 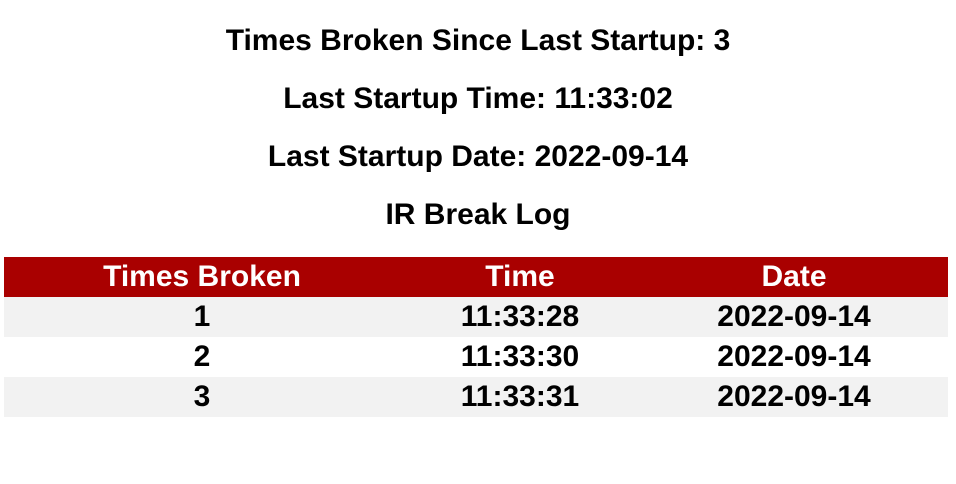 What do you see at coordinates (202, 317) in the screenshot?
I see `cell-times-broken: 1` at bounding box center [202, 317].